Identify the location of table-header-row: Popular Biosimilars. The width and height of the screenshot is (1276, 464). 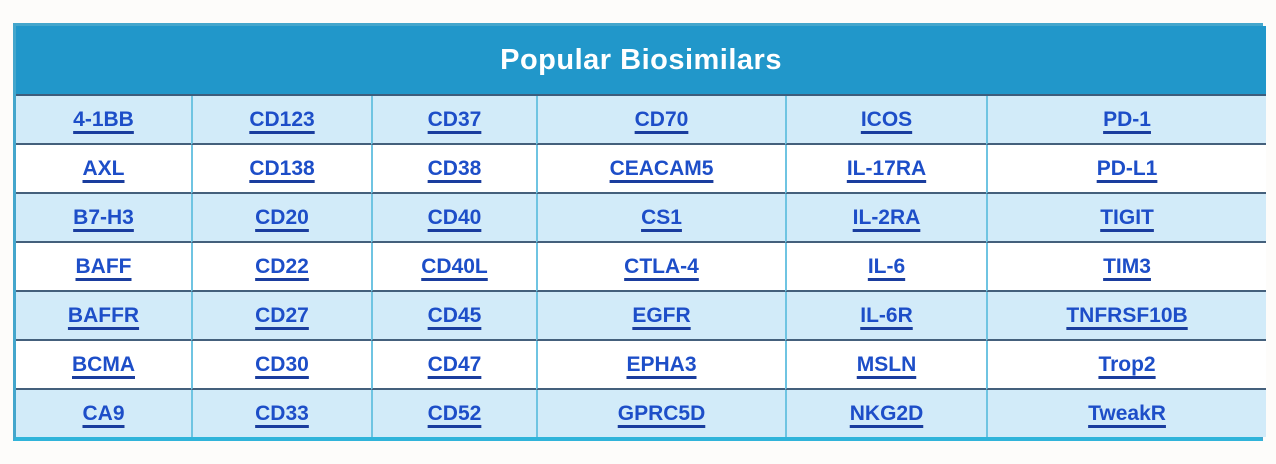
(641, 61).